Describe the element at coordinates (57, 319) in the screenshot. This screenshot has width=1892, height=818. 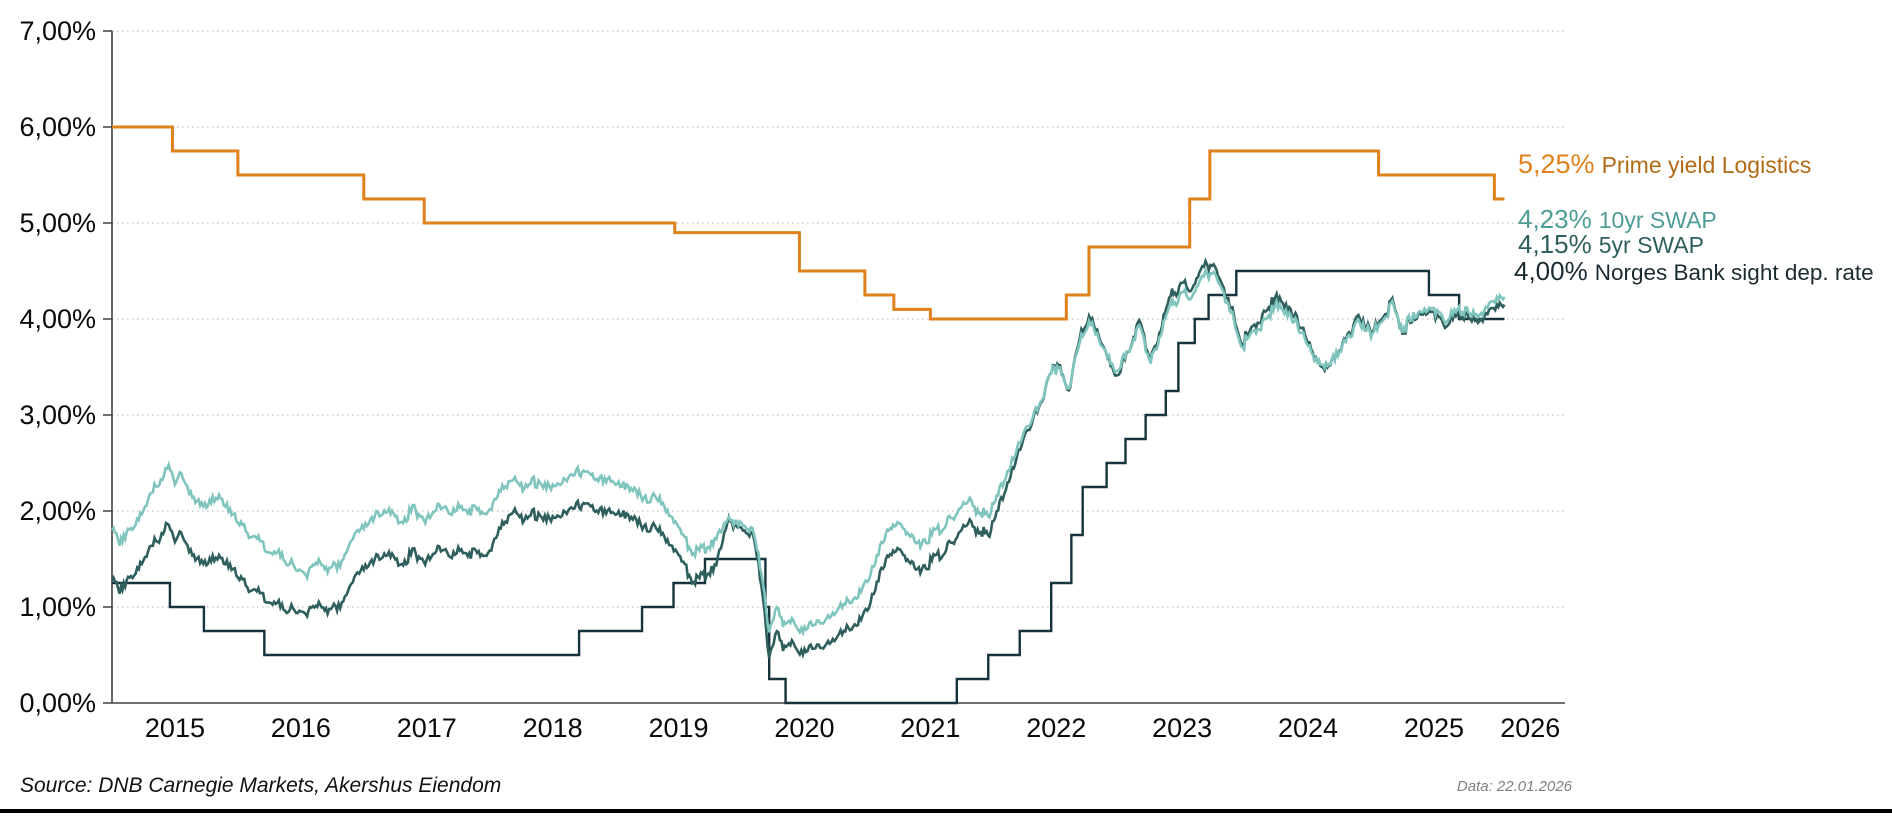
I see `y-axis-label: 4,00%` at that location.